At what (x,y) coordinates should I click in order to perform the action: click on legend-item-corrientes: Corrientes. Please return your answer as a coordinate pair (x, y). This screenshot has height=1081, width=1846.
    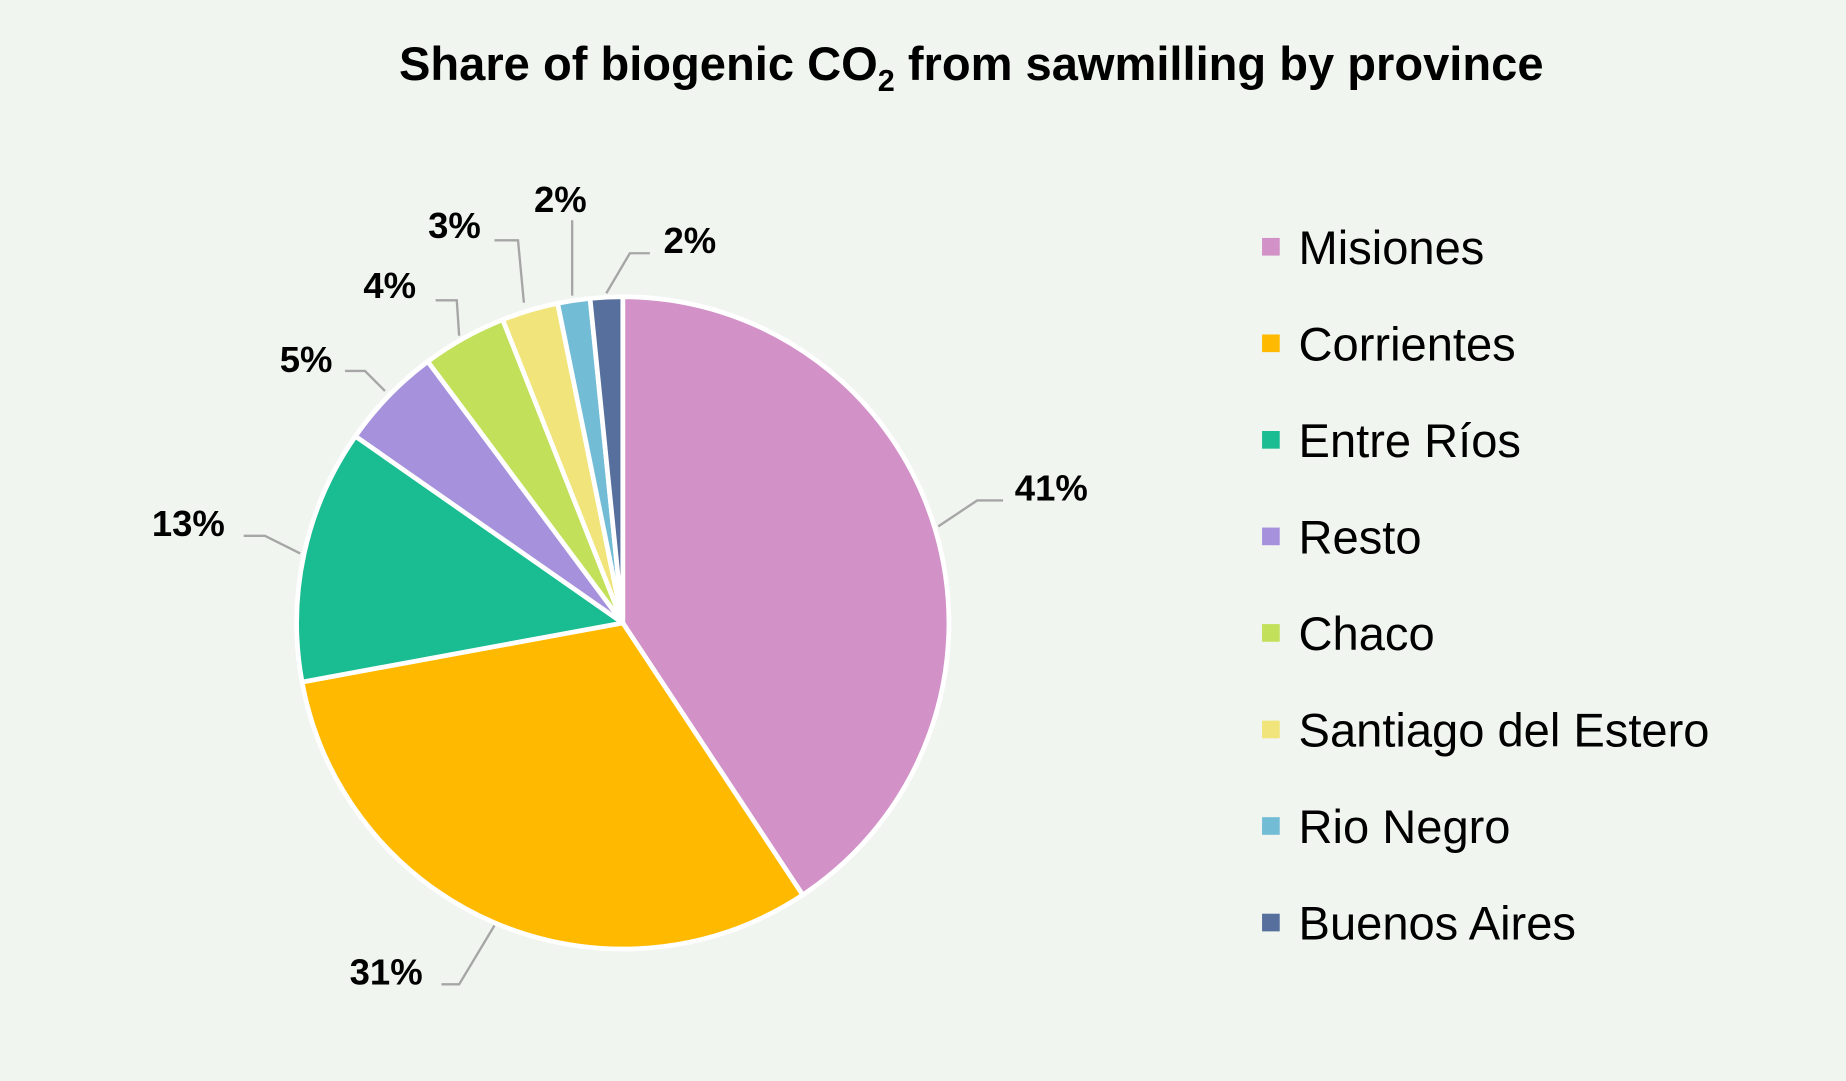
    Looking at the image, I should click on (1389, 343).